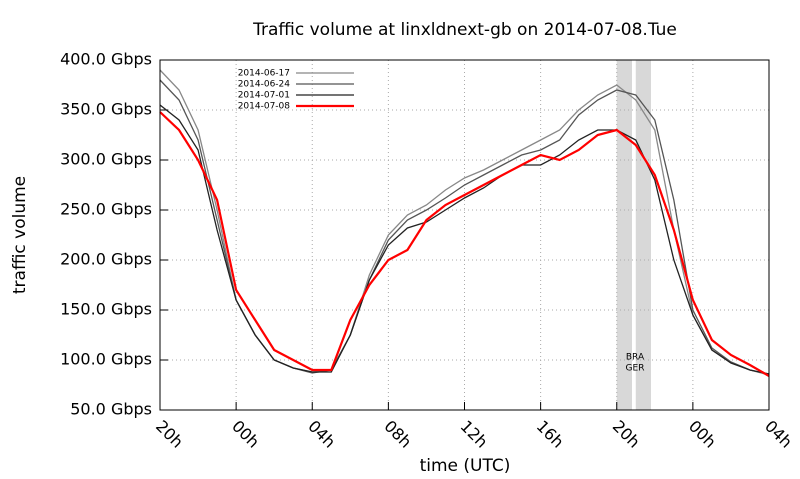 The image size is (800, 479). Describe the element at coordinates (111, 409) in the screenshot. I see `y-tick-label: 50.0 Gbps` at that location.